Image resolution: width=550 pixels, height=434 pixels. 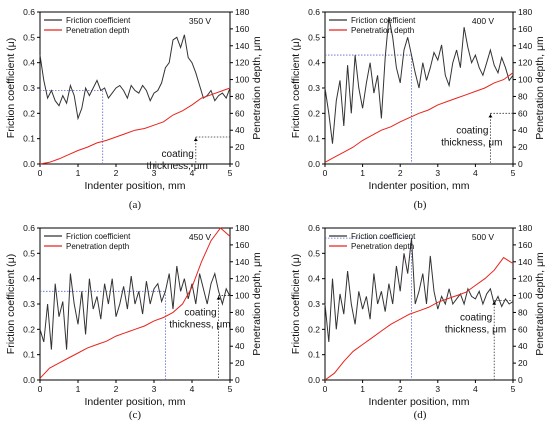 What do you see at coordinates (135, 205) in the screenshot?
I see `panel-label: (a)` at bounding box center [135, 205].